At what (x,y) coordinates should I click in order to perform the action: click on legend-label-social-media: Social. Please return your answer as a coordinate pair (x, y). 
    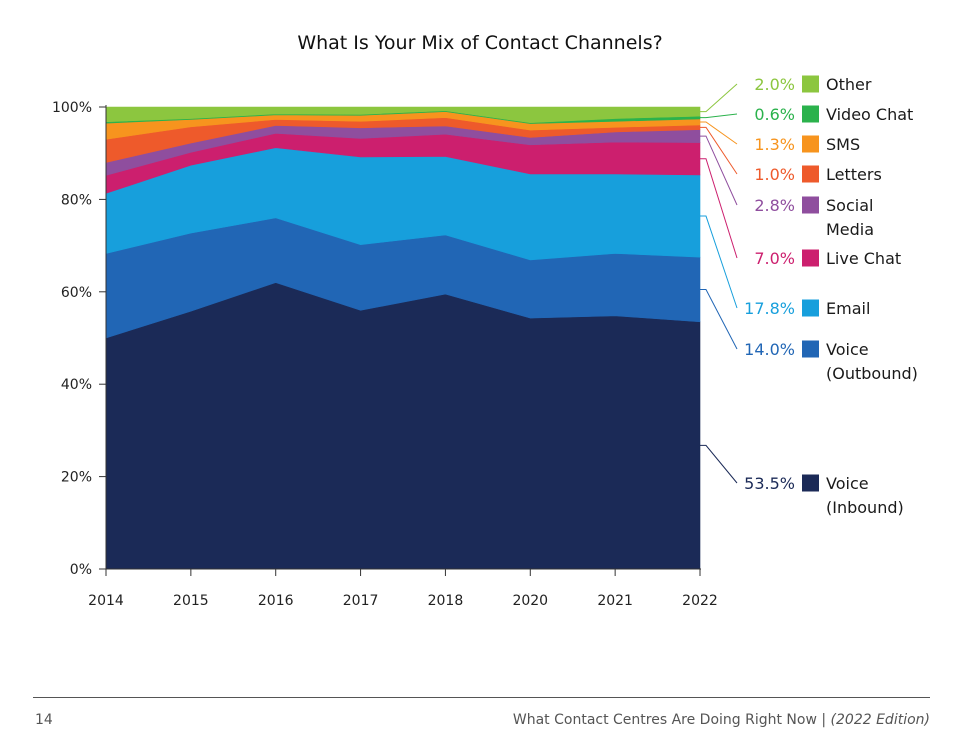
    Looking at the image, I should click on (849, 205).